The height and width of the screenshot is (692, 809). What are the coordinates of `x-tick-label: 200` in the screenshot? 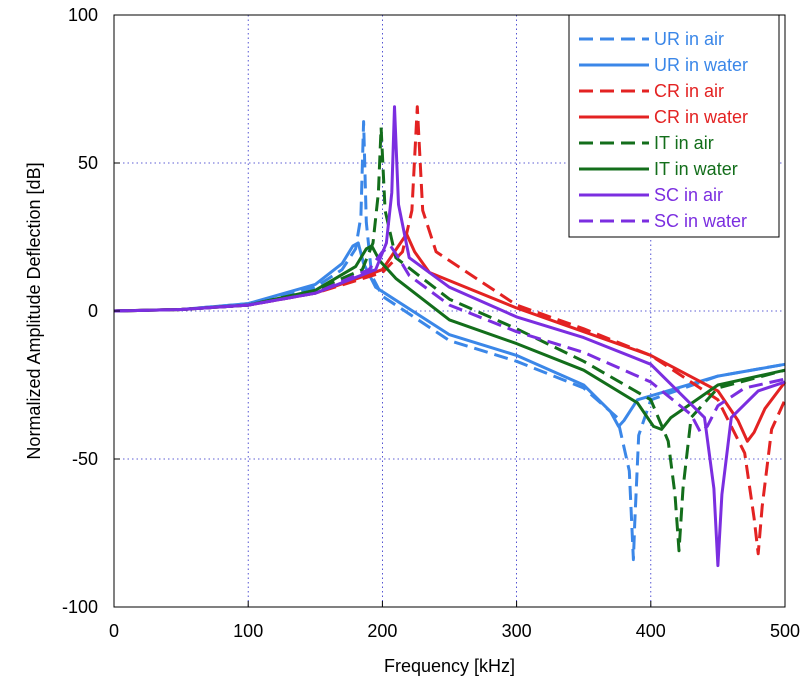 It's located at (382, 631).